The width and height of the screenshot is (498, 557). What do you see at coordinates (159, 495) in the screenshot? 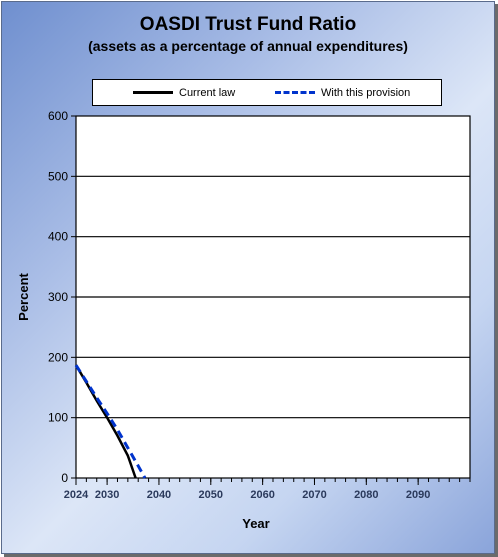
I see `x-tick-label: 2040` at bounding box center [159, 495].